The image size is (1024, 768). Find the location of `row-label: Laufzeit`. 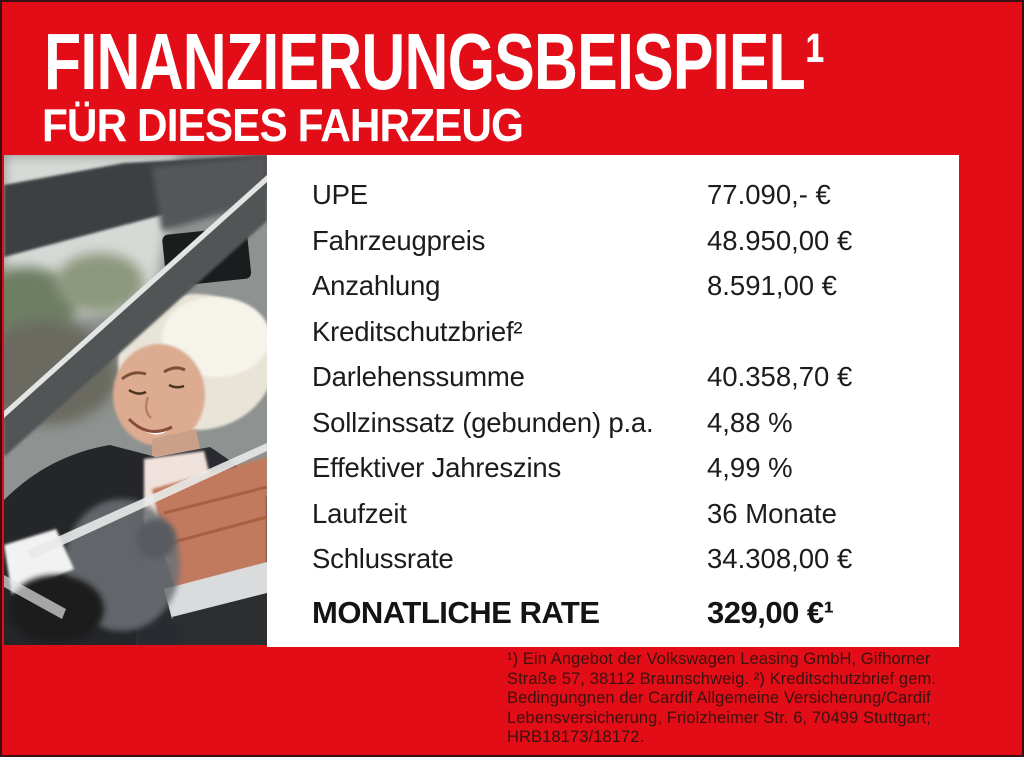

row-label: Laufzeit is located at coordinates (359, 513).